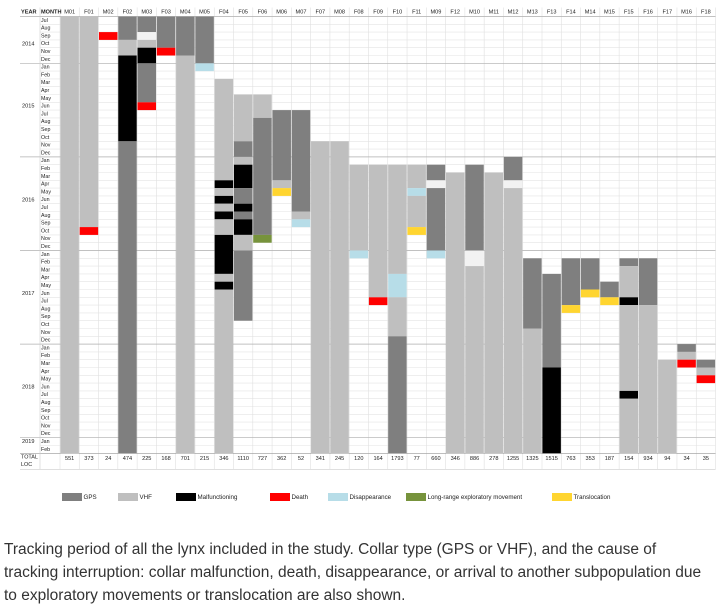 The height and width of the screenshot is (608, 718). I want to click on total-value: 154, so click(628, 459).